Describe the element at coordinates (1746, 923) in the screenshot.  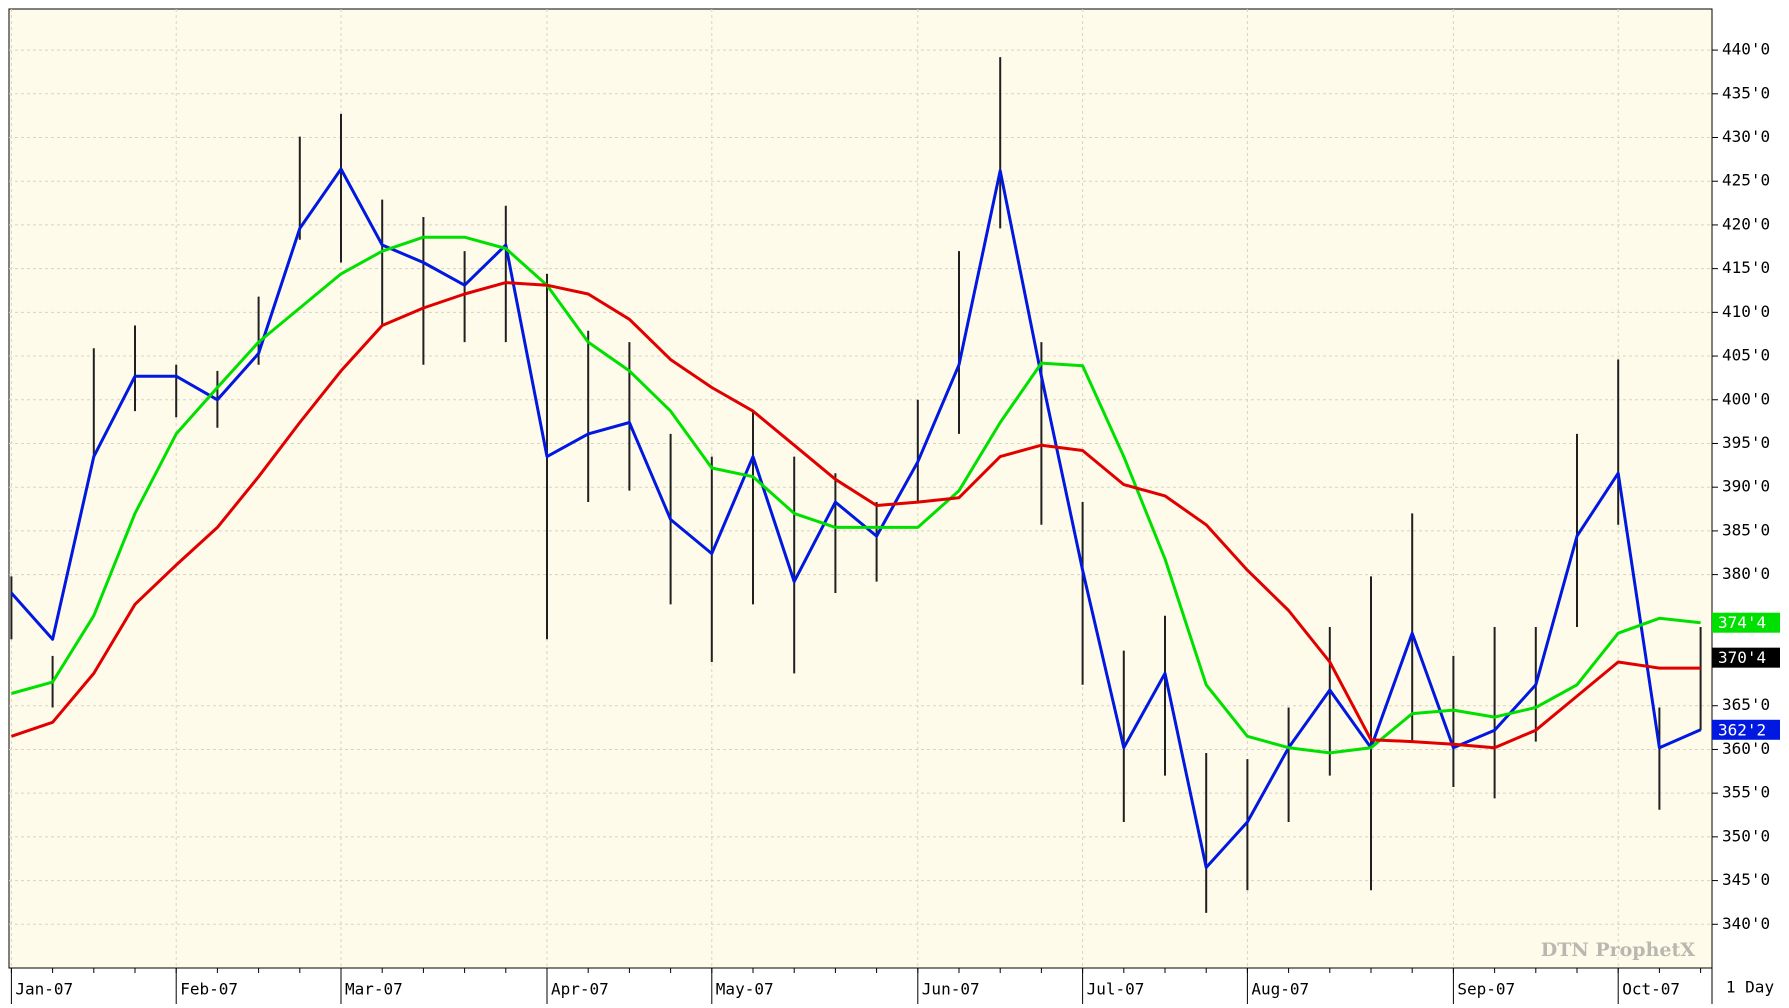
I see `y-tick-label: 340'0` at that location.